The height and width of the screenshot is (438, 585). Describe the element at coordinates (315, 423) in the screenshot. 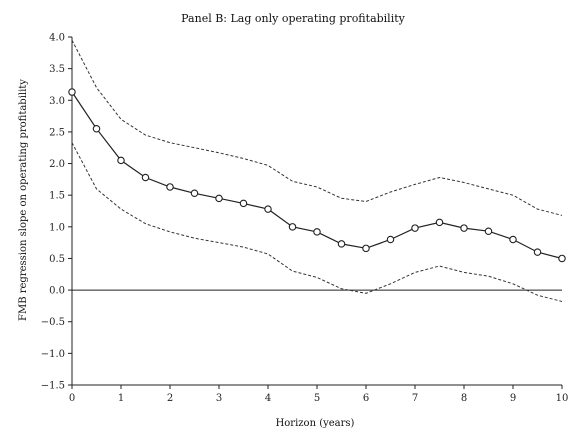

I see `x-axis-title: Horizon (years)` at that location.